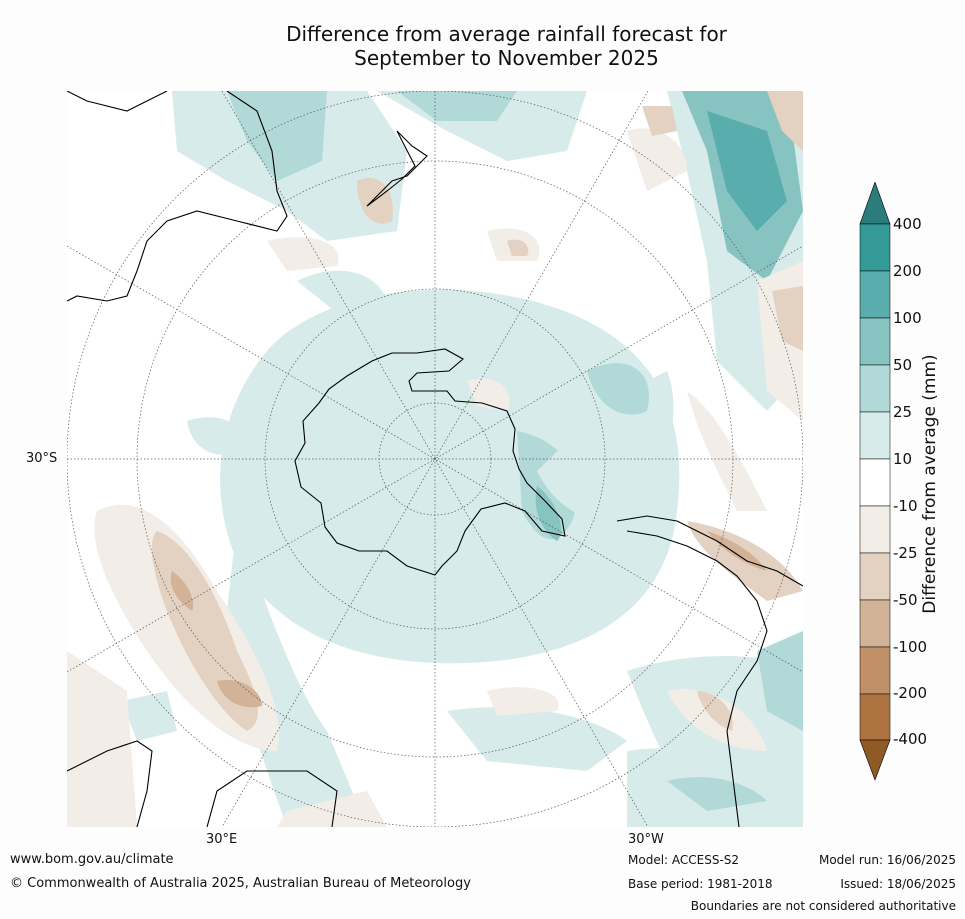  Describe the element at coordinates (887, 860) in the screenshot. I see `model-run-date: Model run: 16/06/2025` at that location.